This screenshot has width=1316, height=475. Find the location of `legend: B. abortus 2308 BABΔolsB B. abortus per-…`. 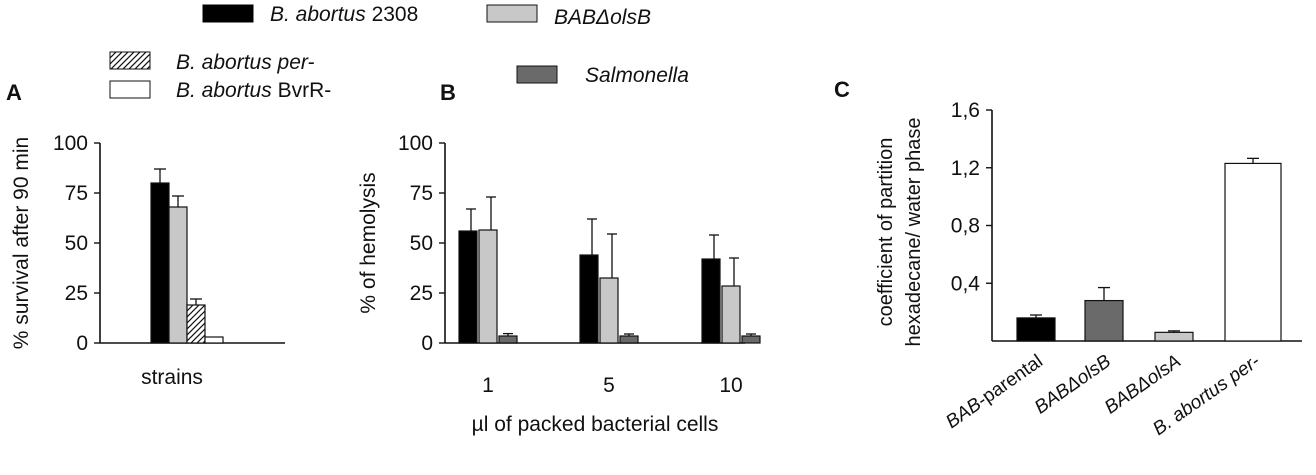

legend: B. abortus 2308 BABΔolsB B. abortus per-… is located at coordinates (399, 52).